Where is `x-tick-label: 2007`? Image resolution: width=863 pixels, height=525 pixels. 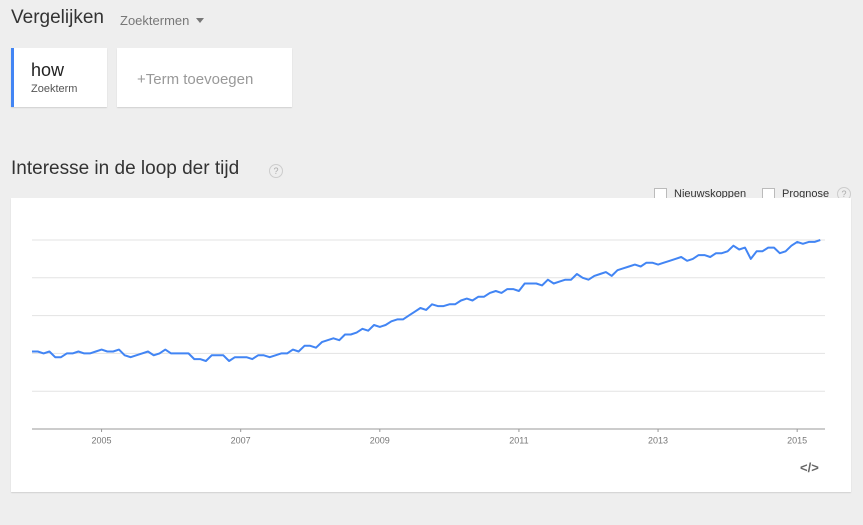
x-tick-label: 2007 is located at coordinates (241, 440).